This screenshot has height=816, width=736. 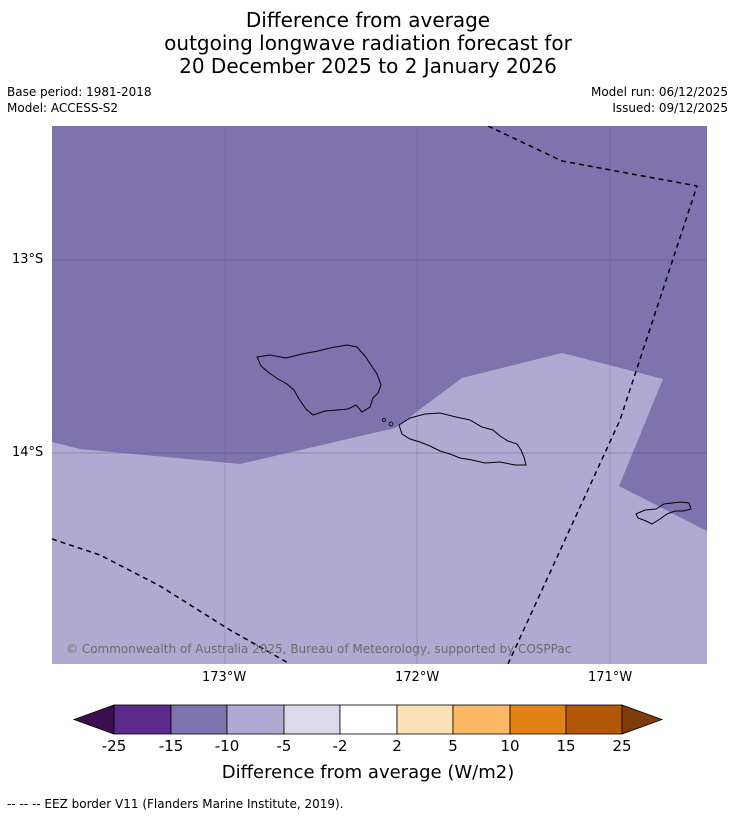 What do you see at coordinates (642, 719) in the screenshot?
I see `colorbar-extend-max` at bounding box center [642, 719].